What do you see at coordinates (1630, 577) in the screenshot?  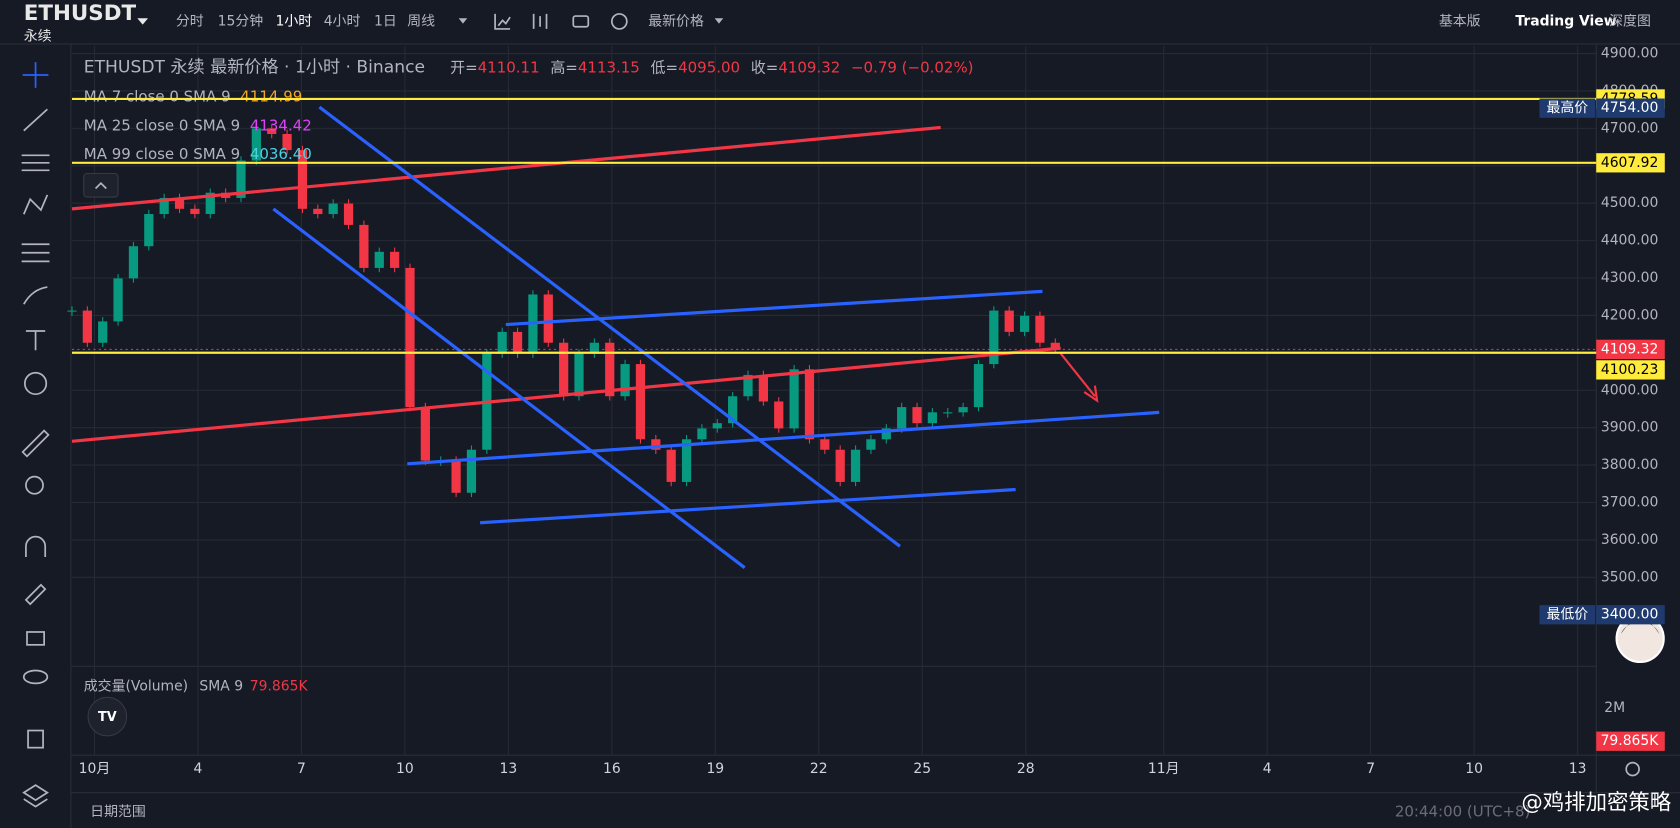 I see `y-tick-label: 3500.00` at bounding box center [1630, 577].